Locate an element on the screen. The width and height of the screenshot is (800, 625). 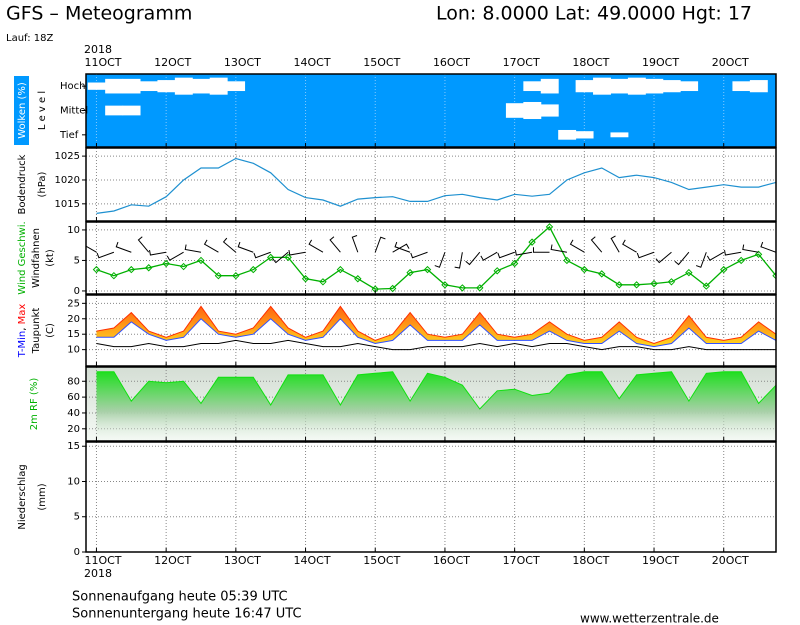
y-axis-label-part: (mm) is located at coordinates (42, 496).